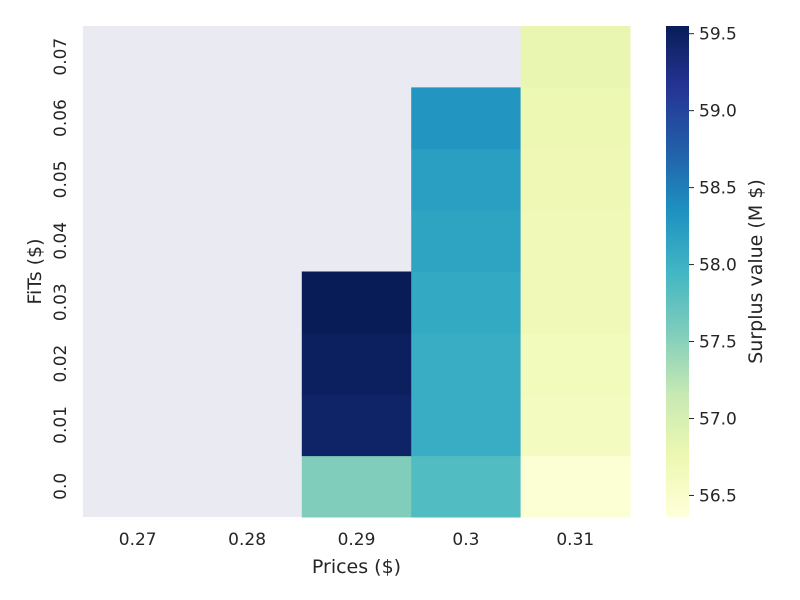  Describe the element at coordinates (61, 269) in the screenshot. I see `y-tick-labels: 0.0 0.01 0.02 0.03 0.04 0.05 0.06 0.07` at that location.